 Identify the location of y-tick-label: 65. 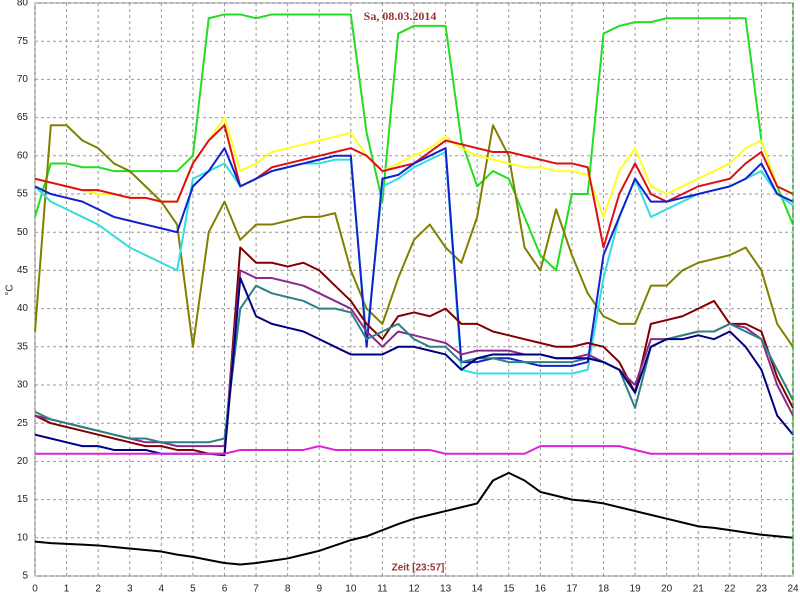
(23, 117).